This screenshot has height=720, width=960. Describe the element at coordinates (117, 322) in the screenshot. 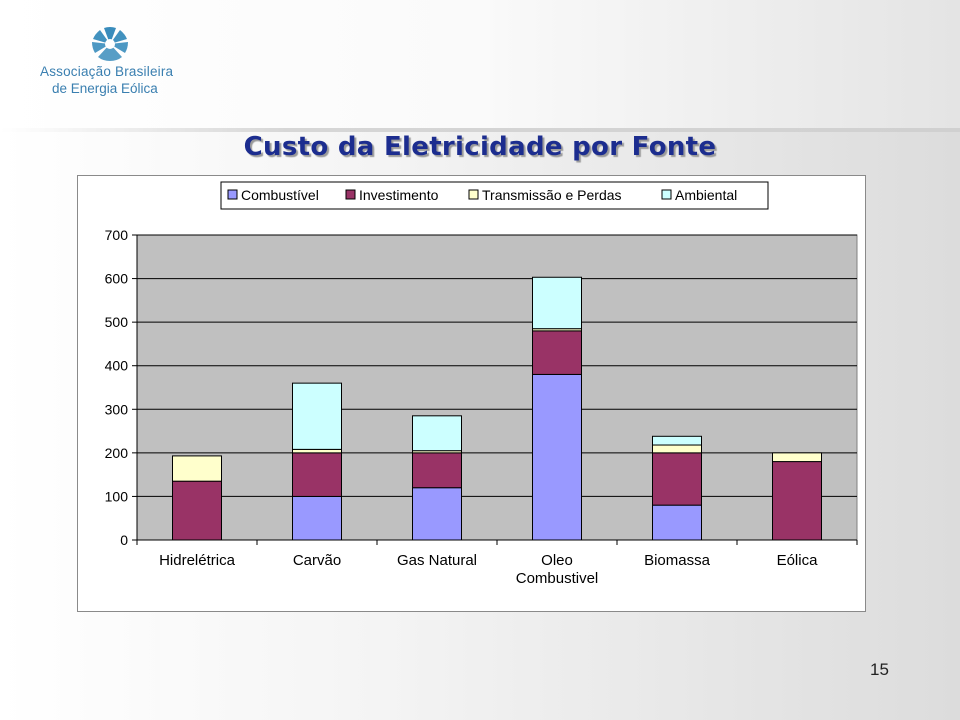

I see `y-tick-label: 500` at that location.